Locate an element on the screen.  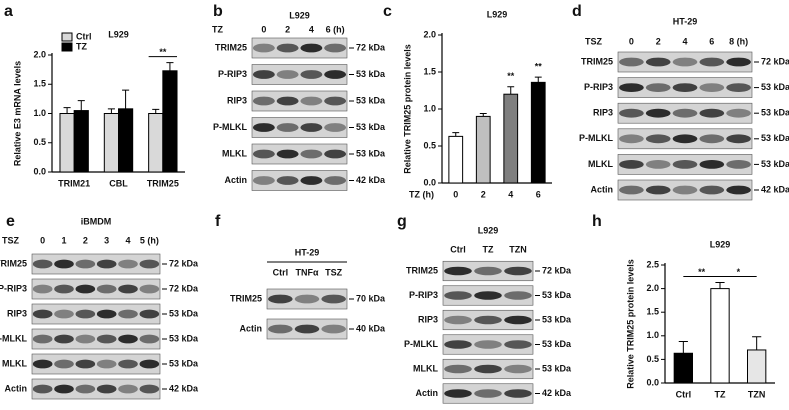
marker-label: 40 kDa is located at coordinates (371, 328).